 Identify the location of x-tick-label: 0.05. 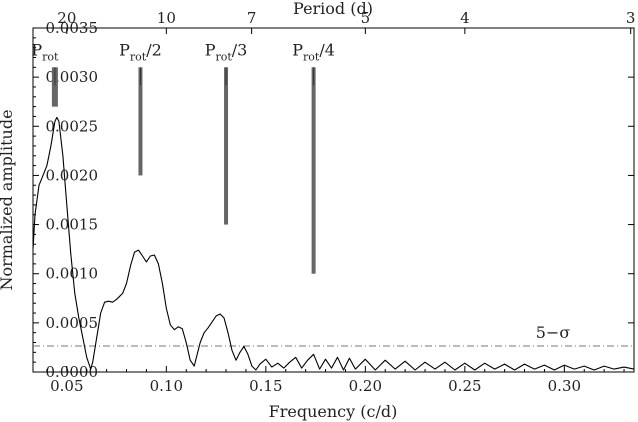
(66, 386).